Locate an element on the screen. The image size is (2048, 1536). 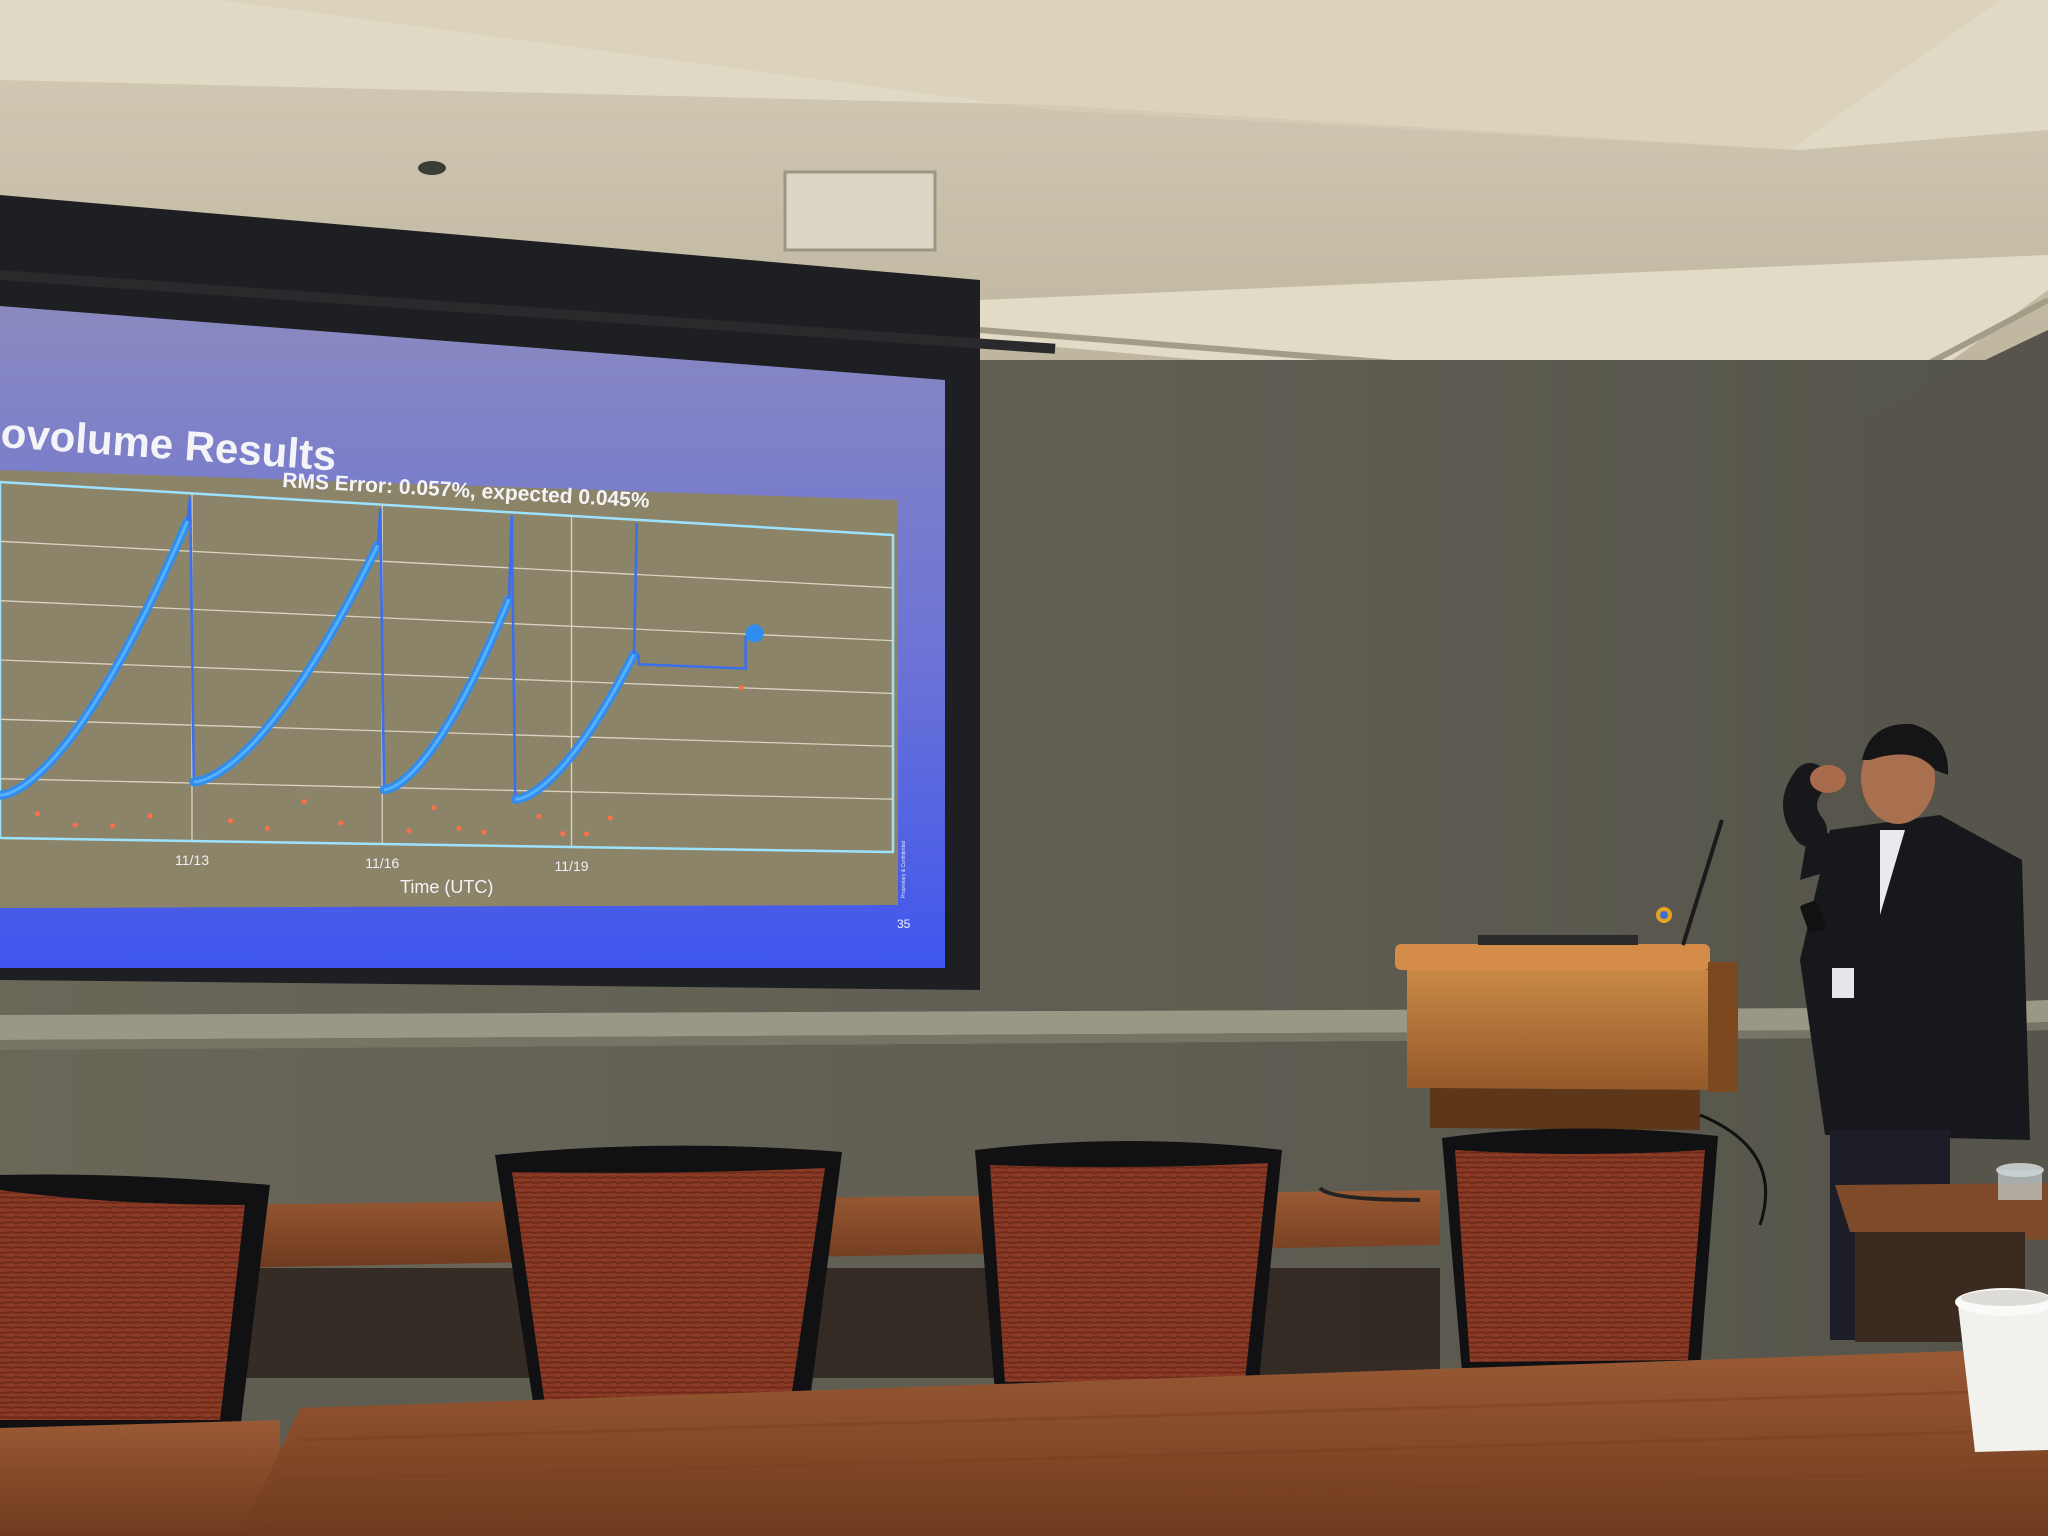
series-tail-line is located at coordinates (692, 653).